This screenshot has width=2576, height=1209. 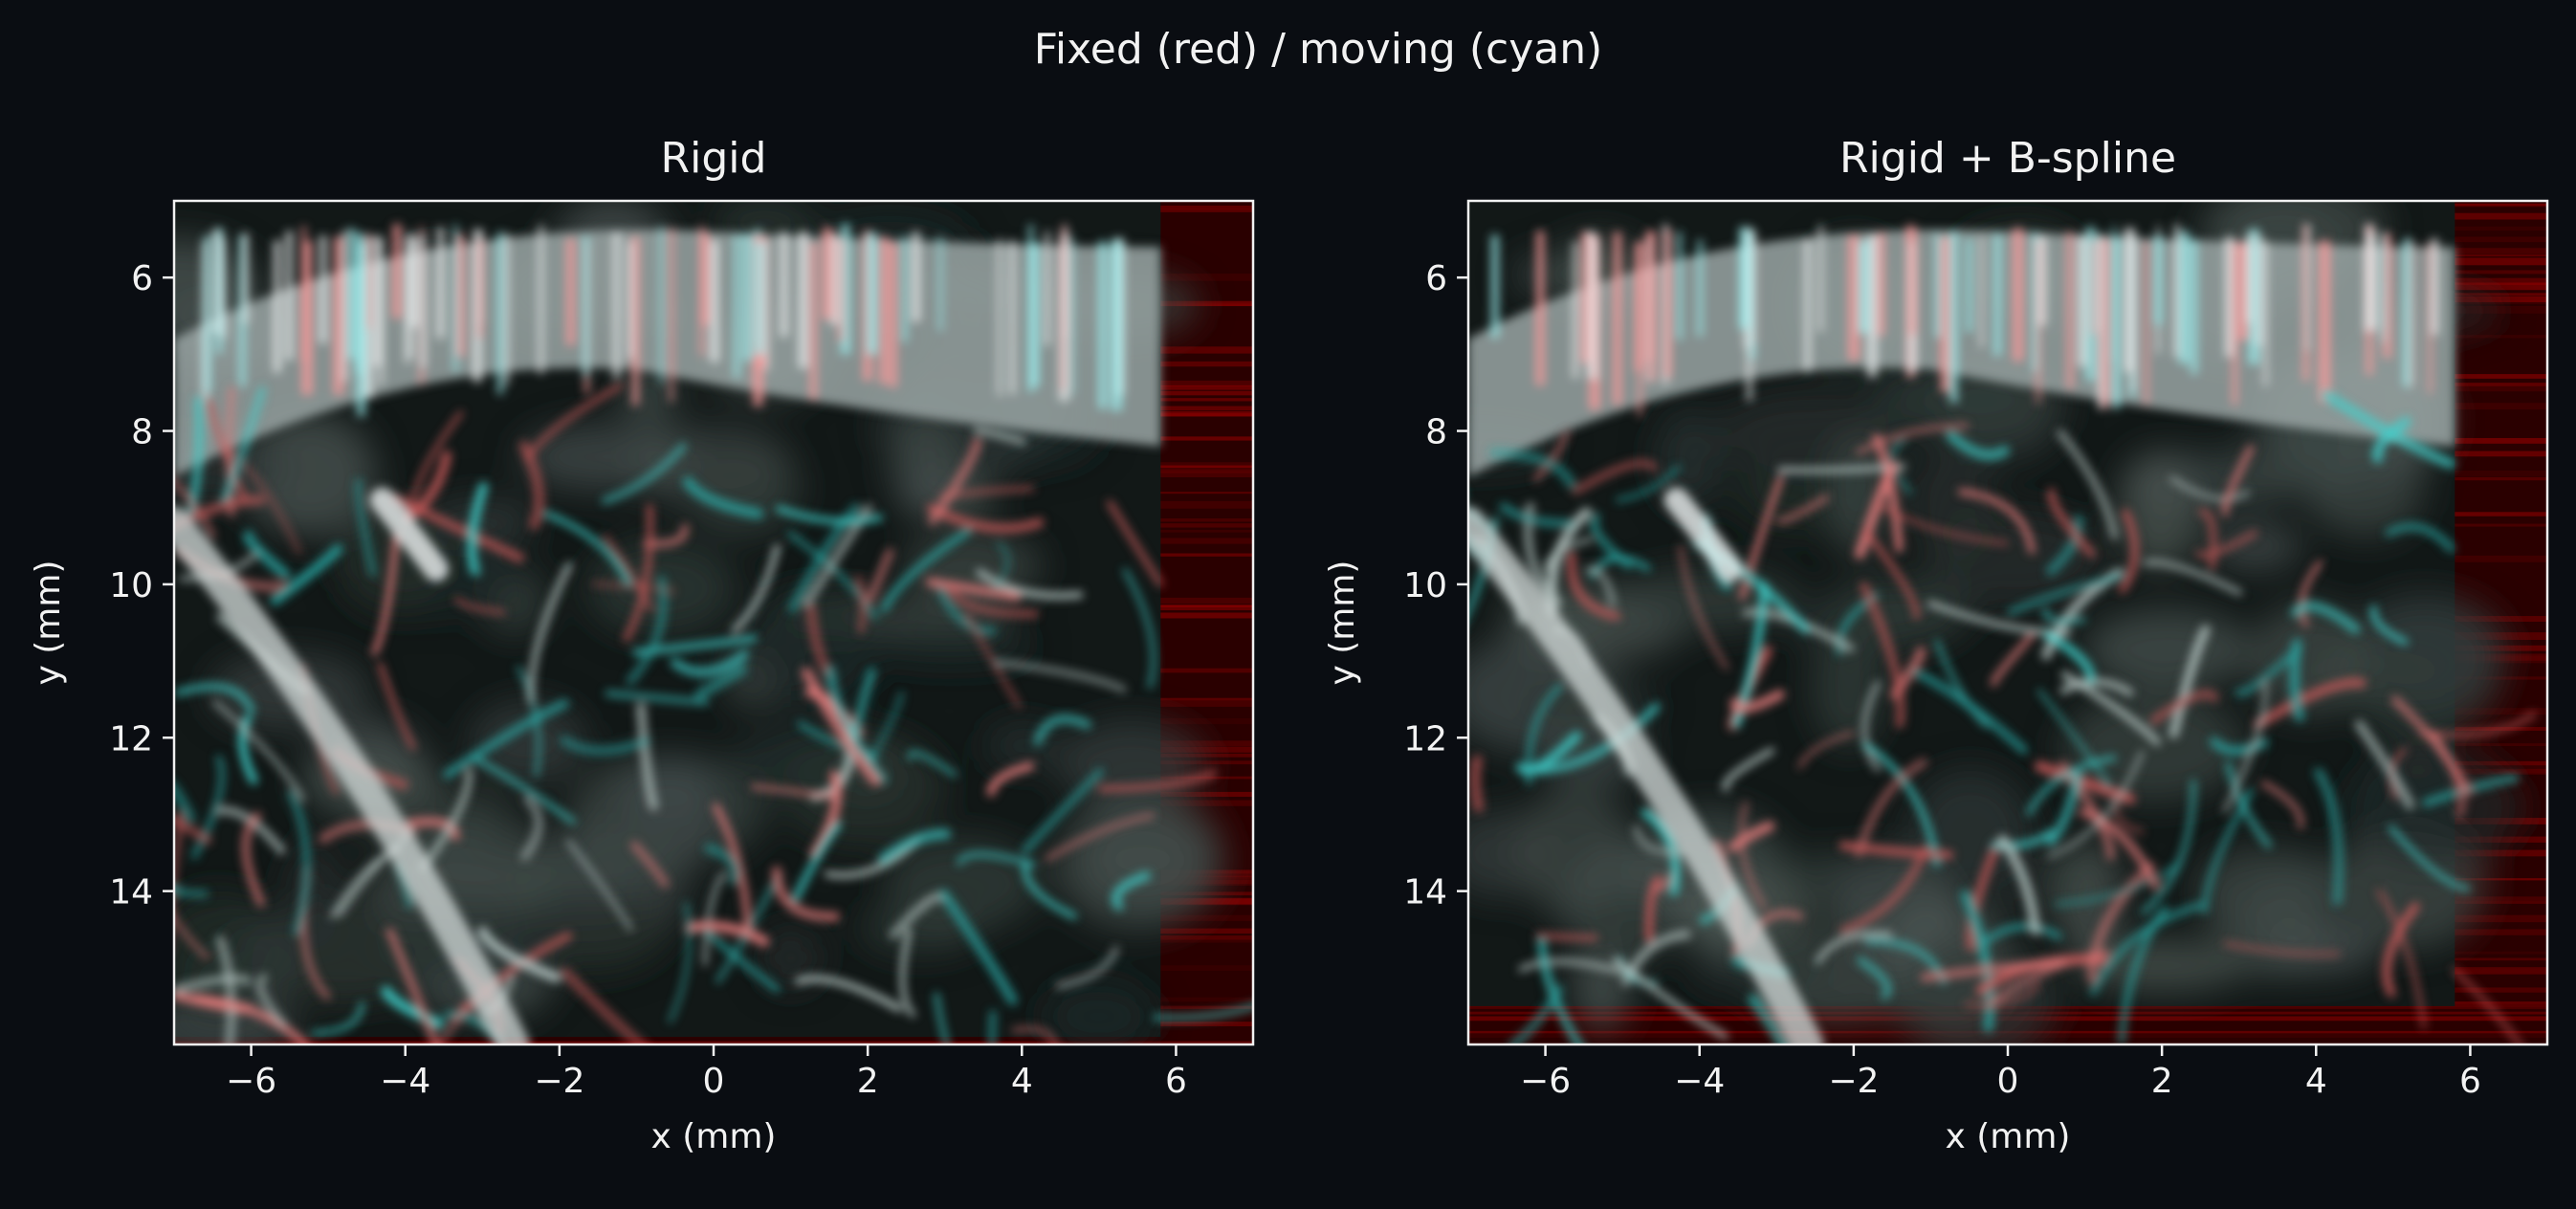 What do you see at coordinates (142, 278) in the screenshot?
I see `y-tick-label: 6` at bounding box center [142, 278].